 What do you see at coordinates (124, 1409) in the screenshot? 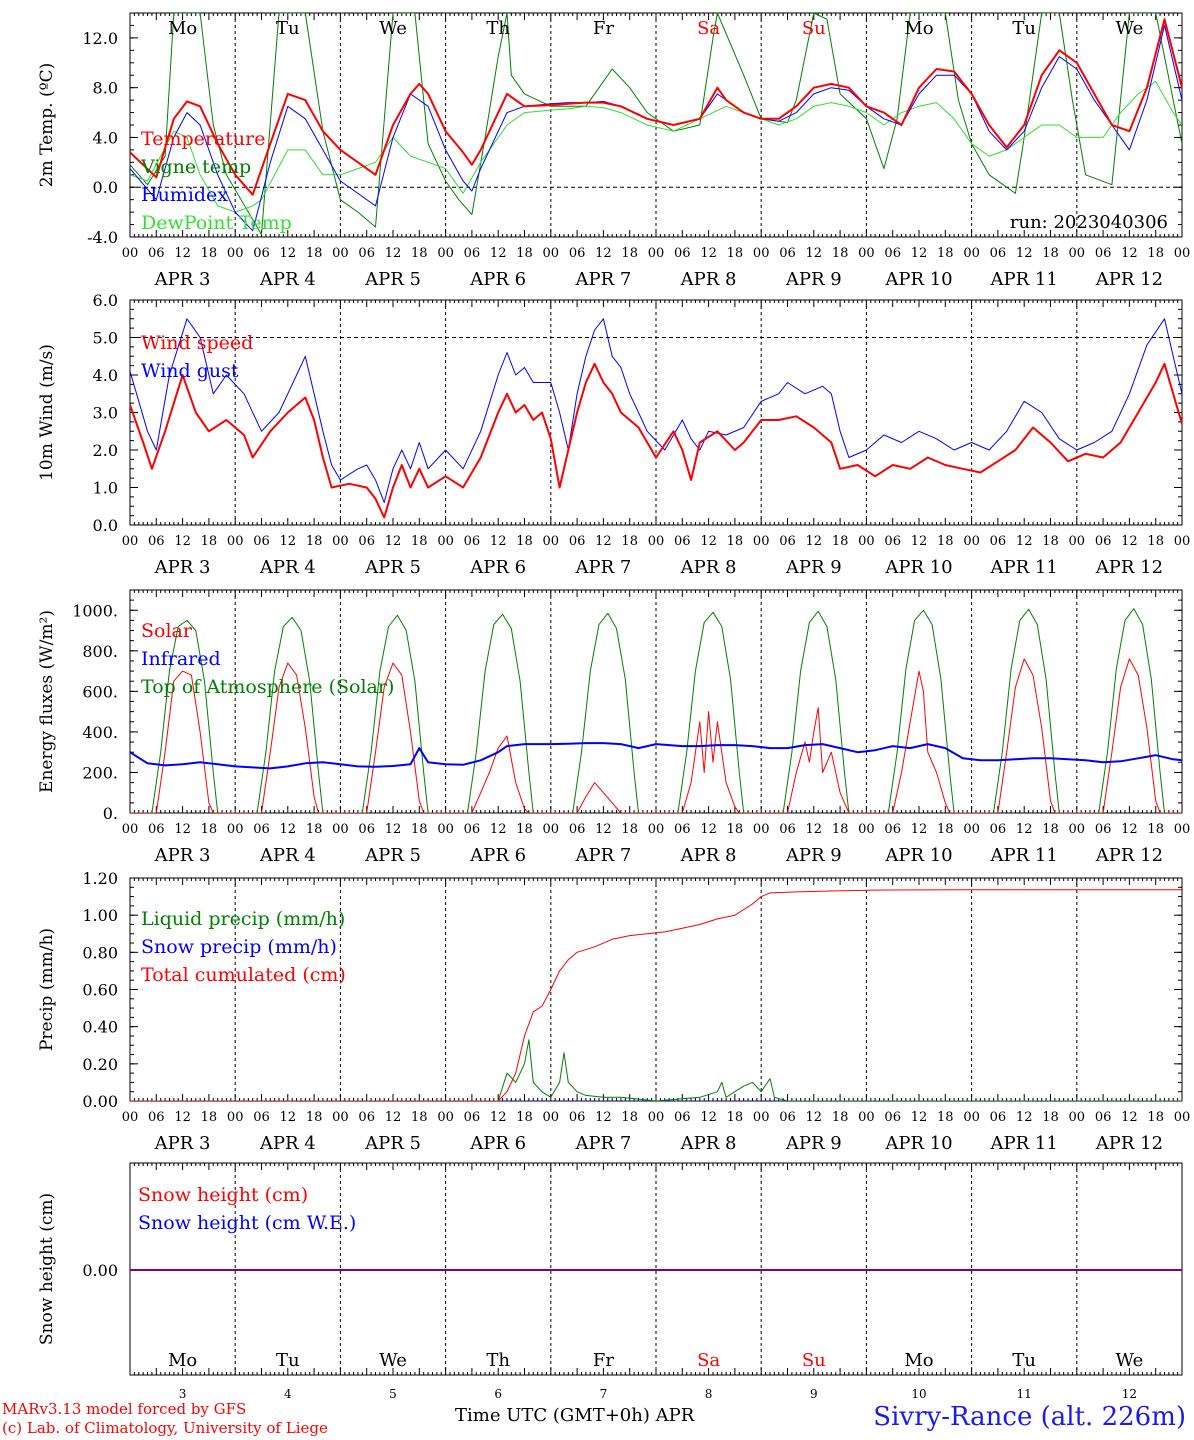
I see `model-credit: MARv3.13 model forced by GFS` at bounding box center [124, 1409].